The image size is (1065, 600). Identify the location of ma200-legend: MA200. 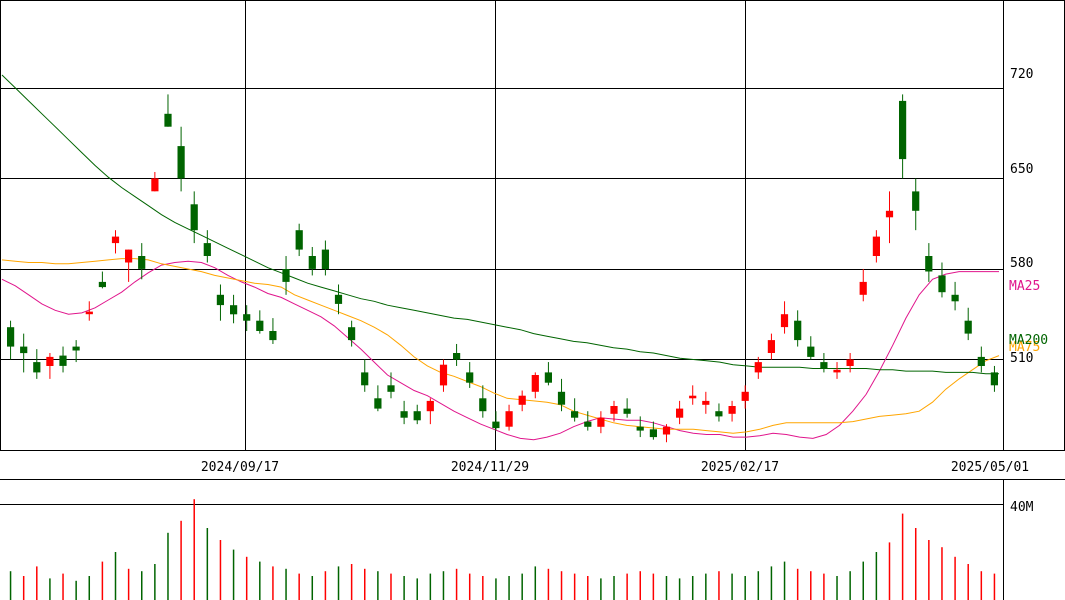
(1028, 340).